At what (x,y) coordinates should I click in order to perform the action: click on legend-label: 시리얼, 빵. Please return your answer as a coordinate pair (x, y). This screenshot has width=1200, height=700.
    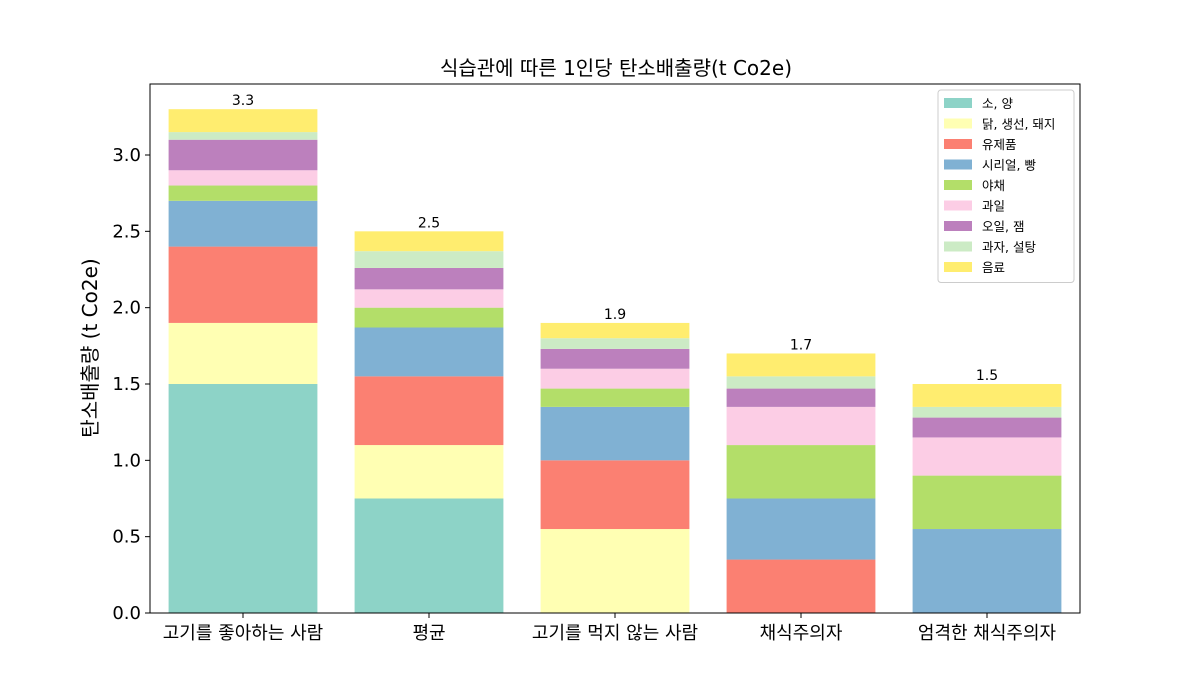
    Looking at the image, I should click on (1009, 165).